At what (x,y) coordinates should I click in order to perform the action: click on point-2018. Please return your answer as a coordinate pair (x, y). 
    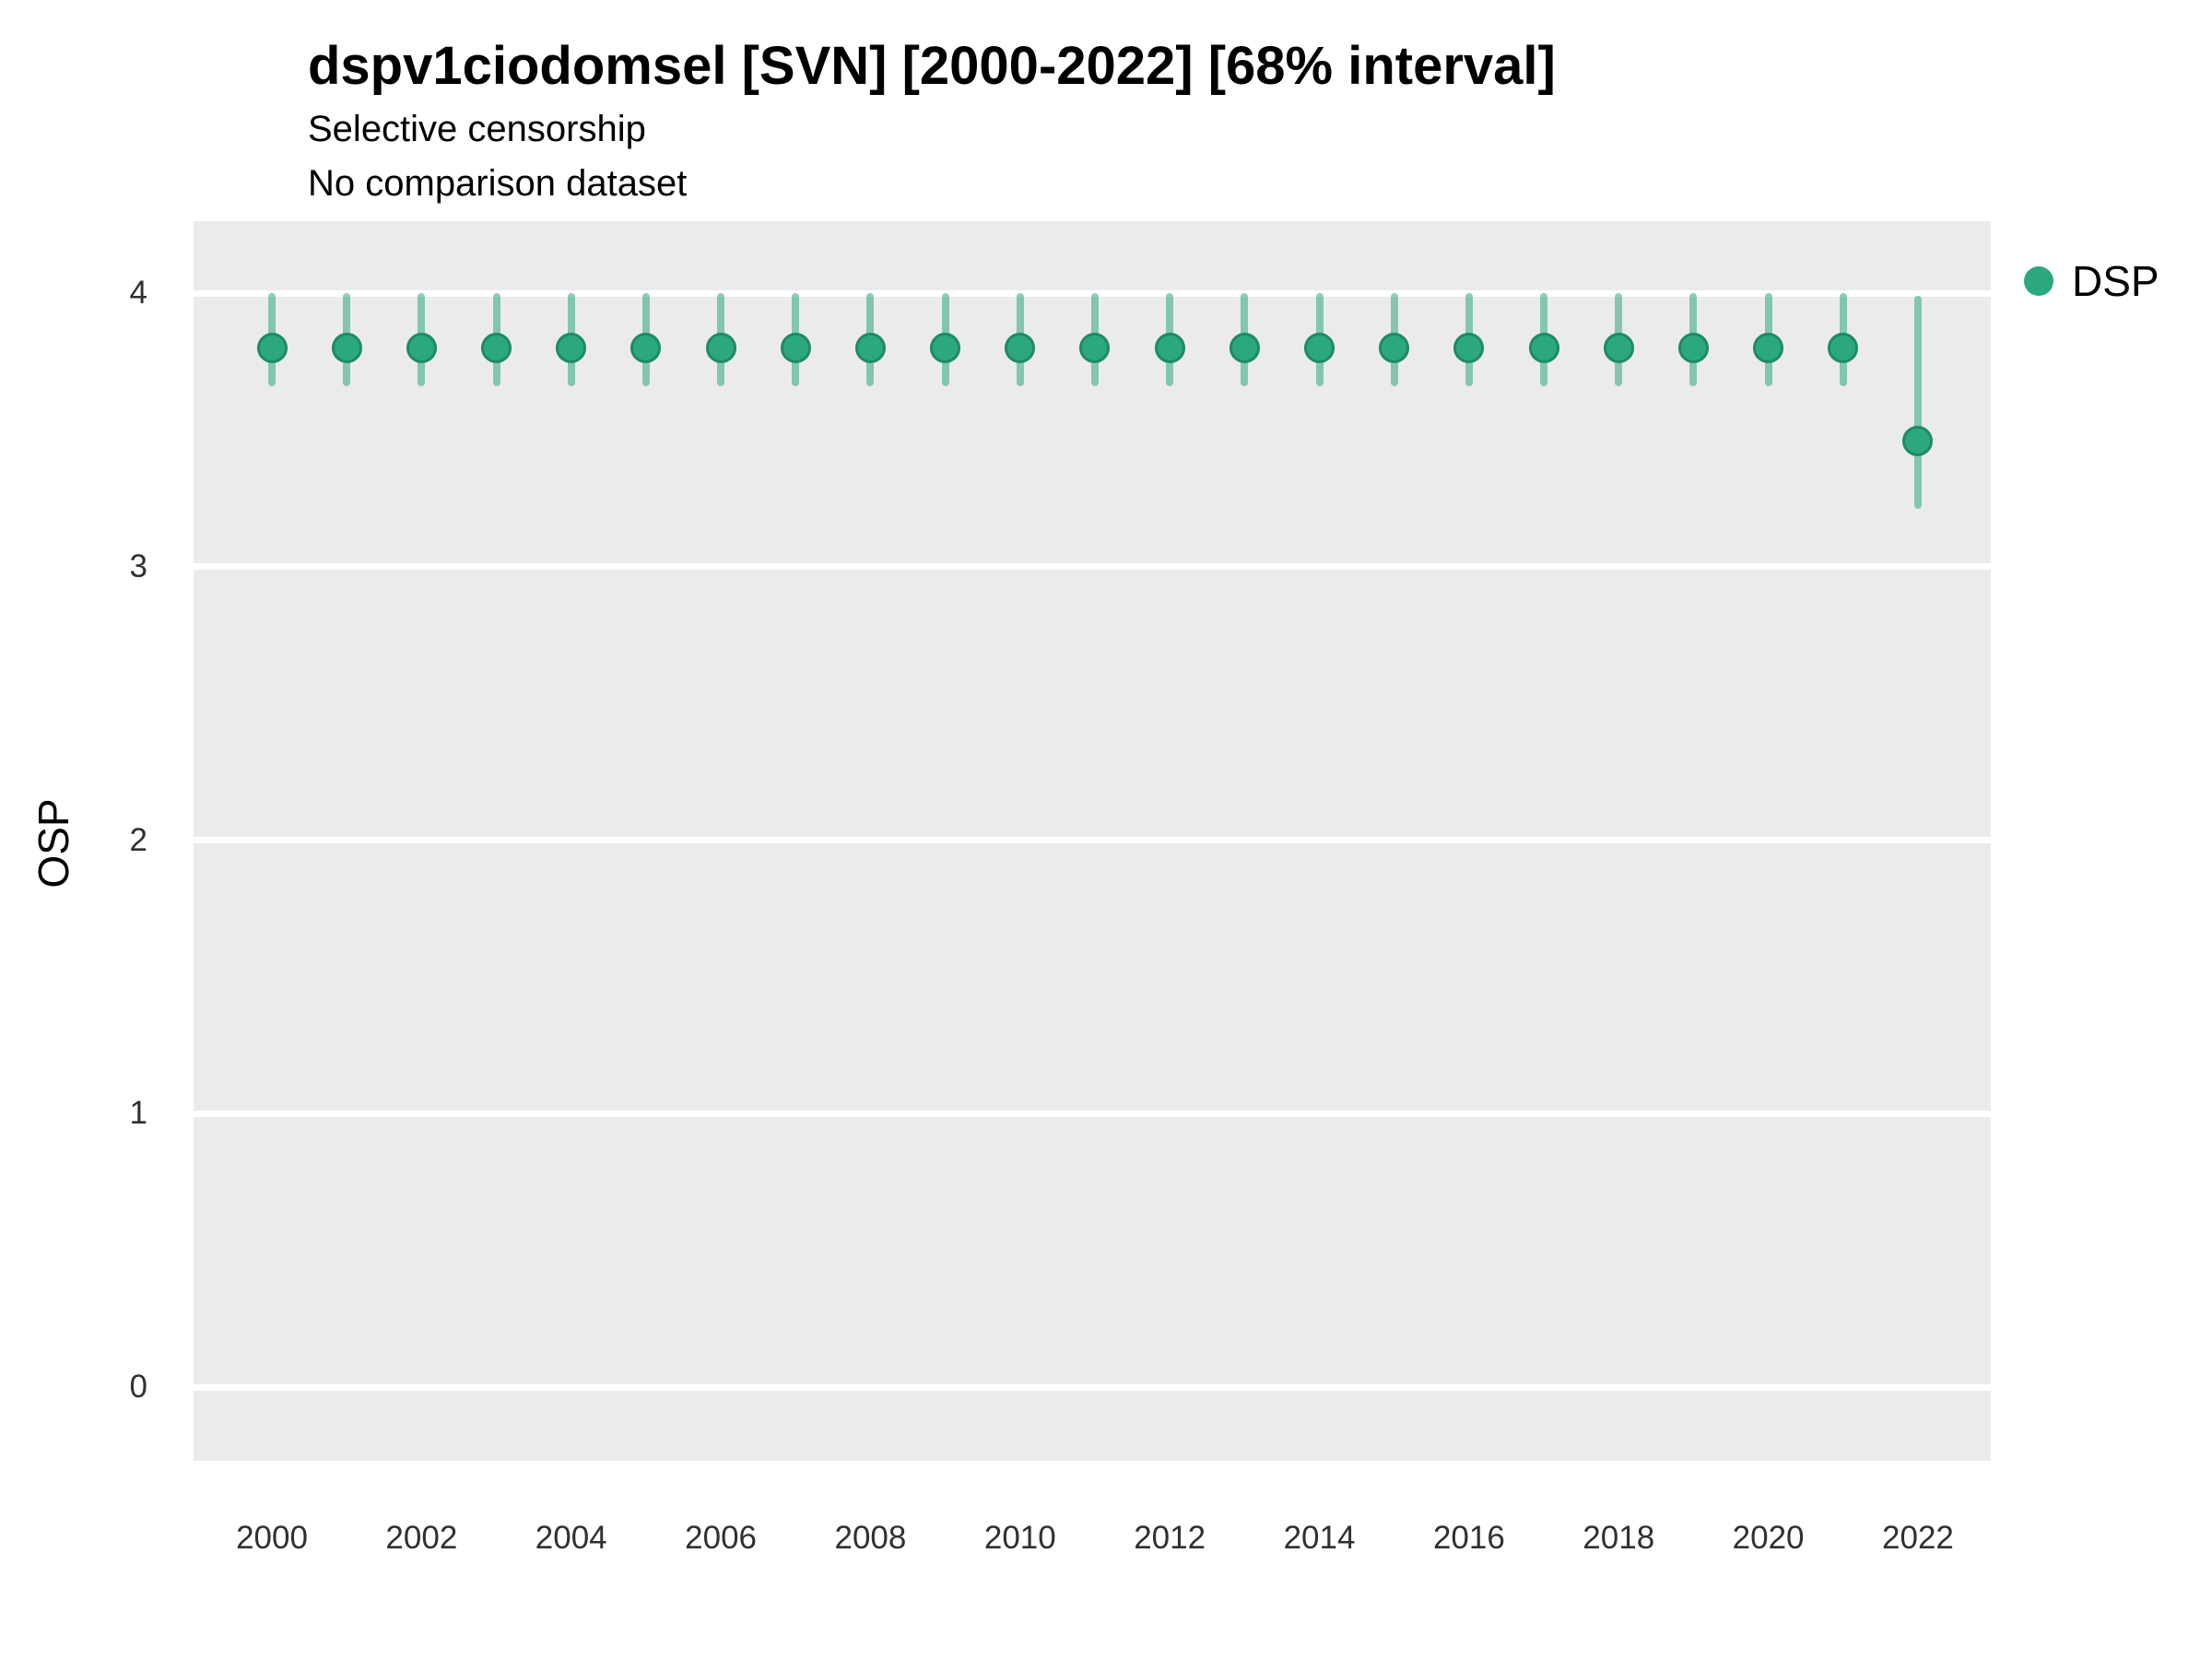
    Looking at the image, I should click on (1618, 347).